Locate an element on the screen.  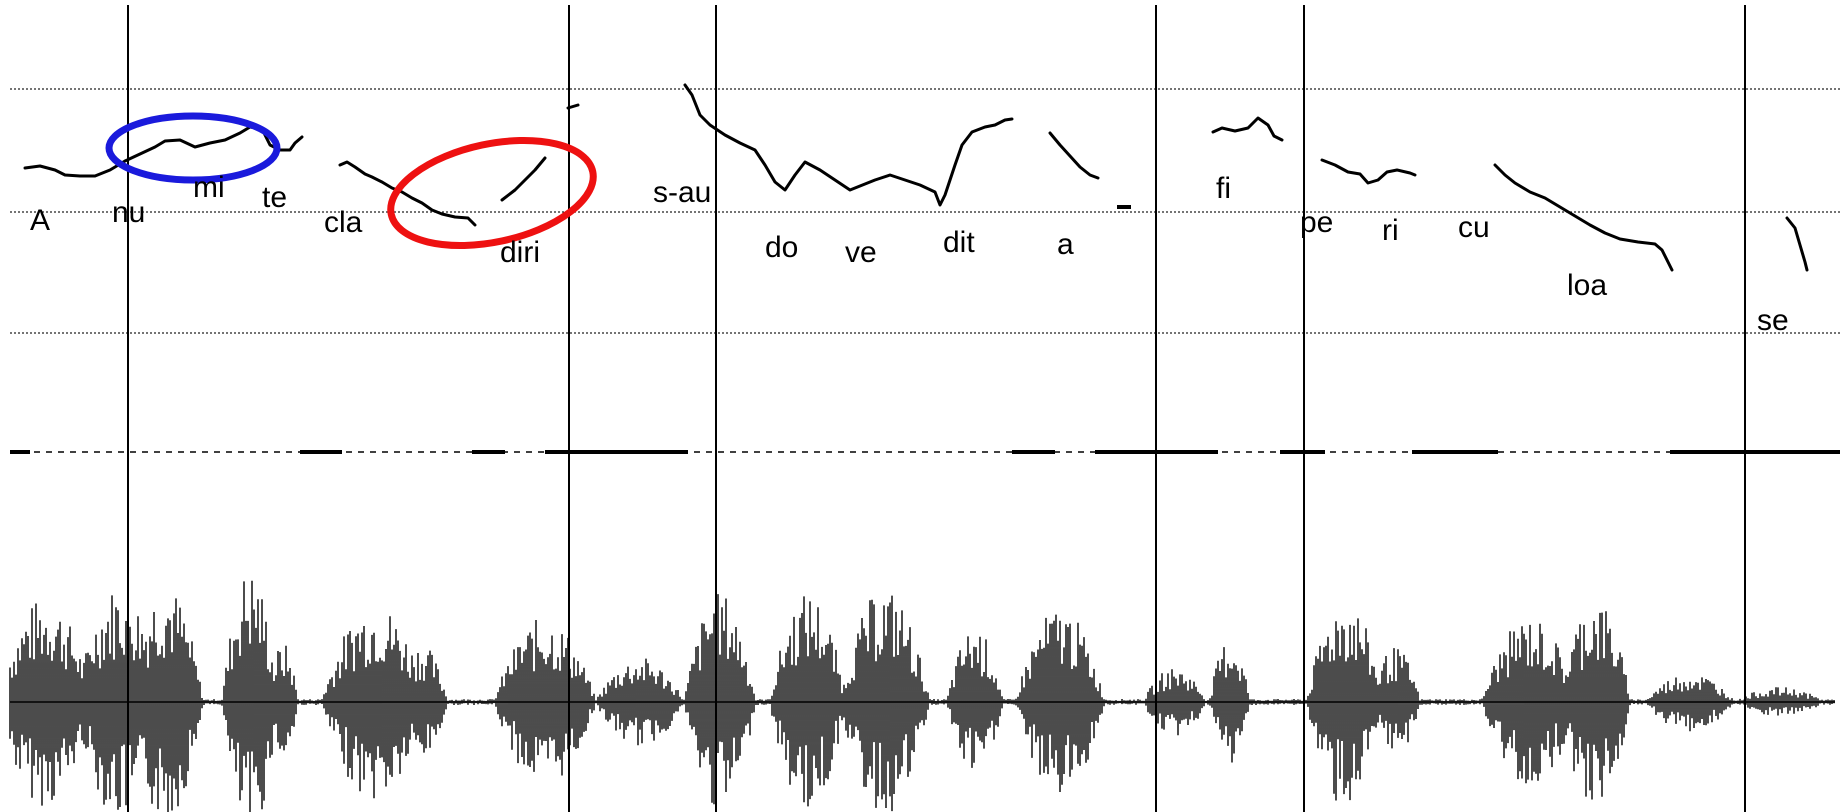
boundary-marker is located at coordinates (1124, 207).